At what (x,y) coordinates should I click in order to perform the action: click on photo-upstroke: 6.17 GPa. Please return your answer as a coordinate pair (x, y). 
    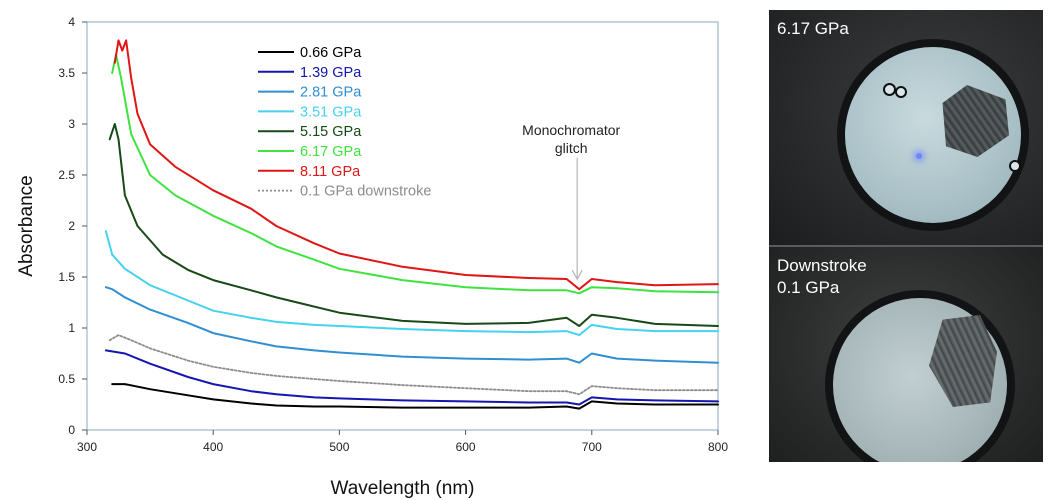
    Looking at the image, I should click on (906, 127).